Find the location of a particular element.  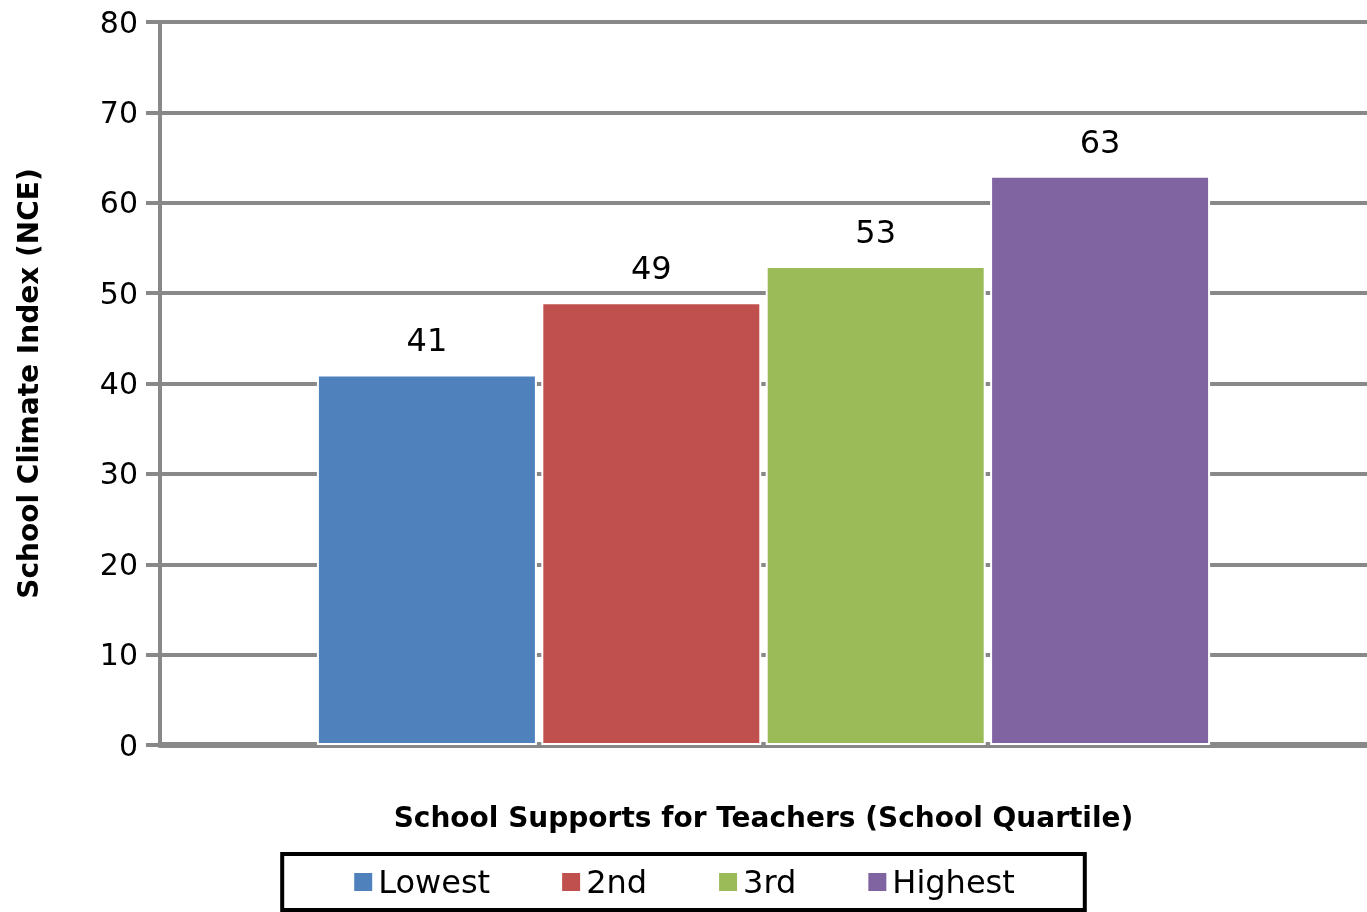

data-label: 49 is located at coordinates (651, 268).